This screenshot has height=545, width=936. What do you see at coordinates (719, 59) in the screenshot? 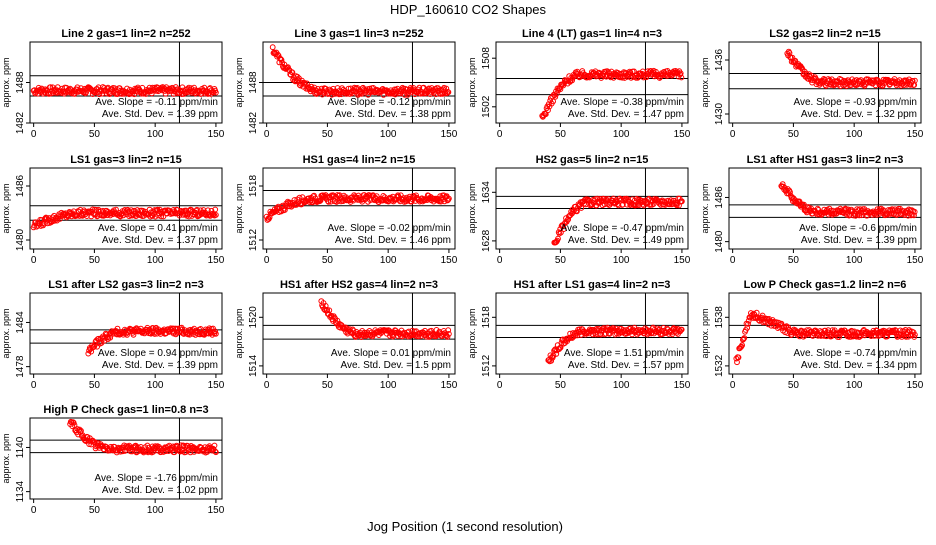
I see `y-tick-label: 1436` at bounding box center [719, 59].